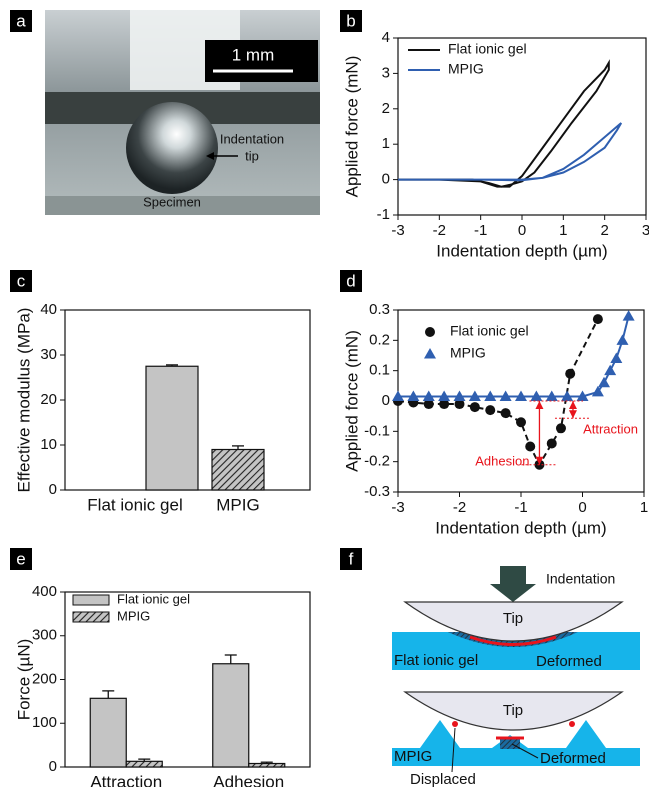 Image resolution: width=649 pixels, height=792 pixels. I want to click on y-axis-label: Applied force (mN), so click(351, 127).